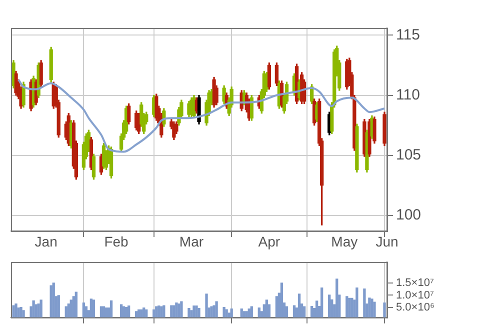  Describe the element at coordinates (408, 35) in the screenshot. I see `y-tick-label: 115` at that location.